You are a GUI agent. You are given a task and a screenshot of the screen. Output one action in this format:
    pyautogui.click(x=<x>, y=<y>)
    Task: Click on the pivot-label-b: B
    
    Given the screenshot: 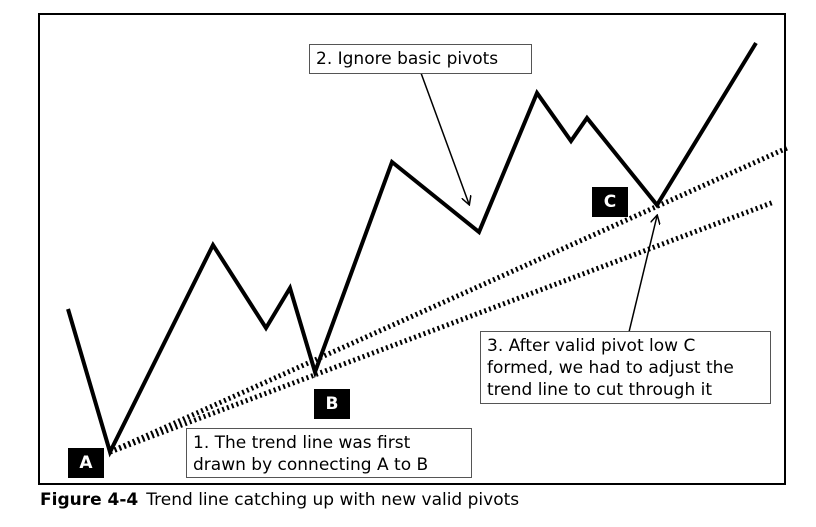 What is the action you would take?
    pyautogui.click(x=332, y=404)
    